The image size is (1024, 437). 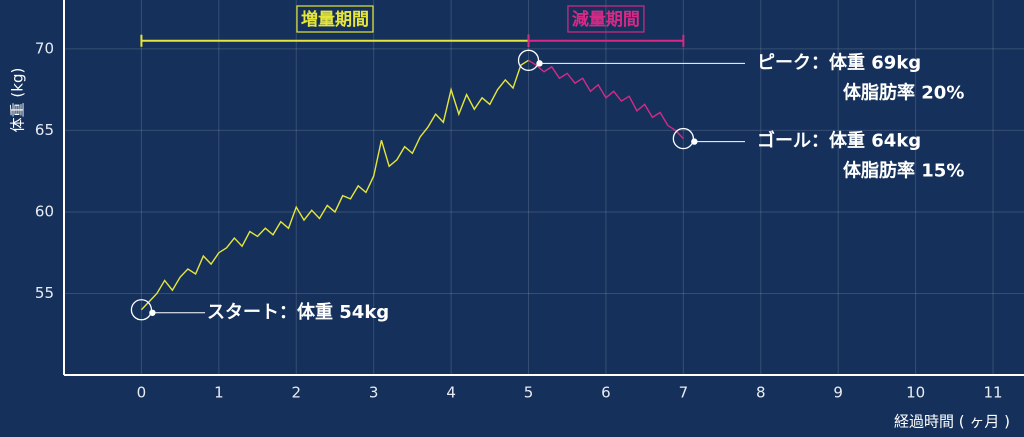 I want to click on x-tick-label: 7, so click(x=684, y=393).